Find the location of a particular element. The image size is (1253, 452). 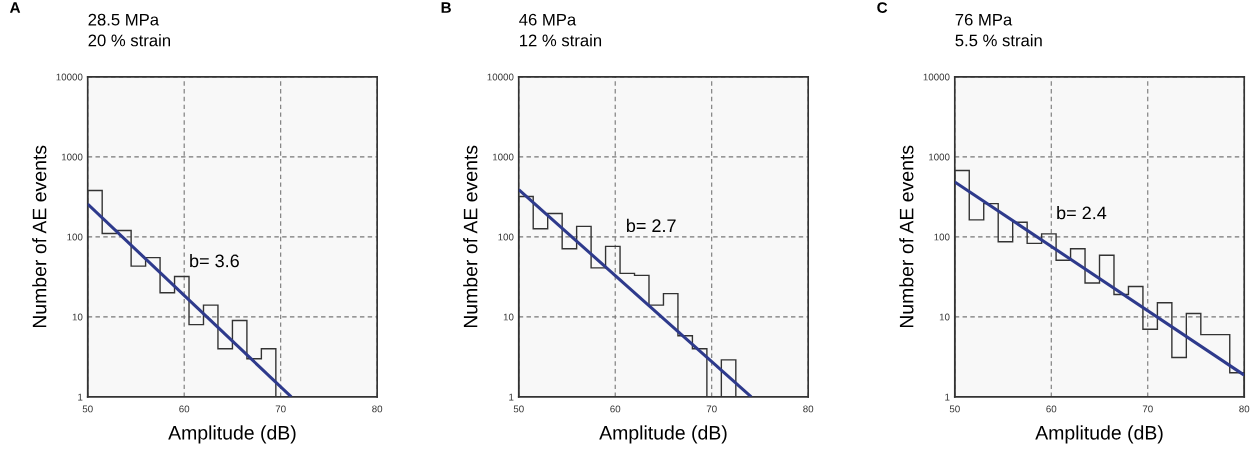

text: A is located at coordinates (15, 7).